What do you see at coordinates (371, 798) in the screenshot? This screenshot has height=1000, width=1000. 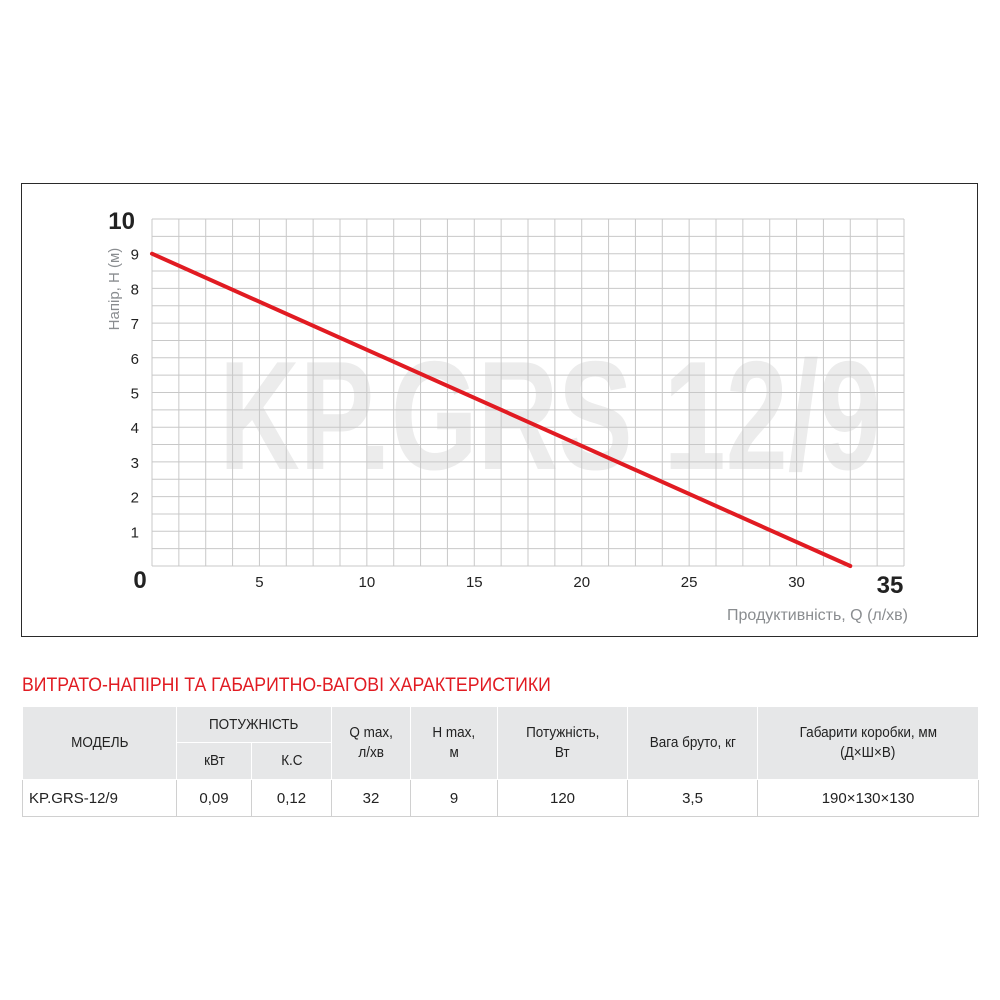 I see `cell-qmax: 32` at bounding box center [371, 798].